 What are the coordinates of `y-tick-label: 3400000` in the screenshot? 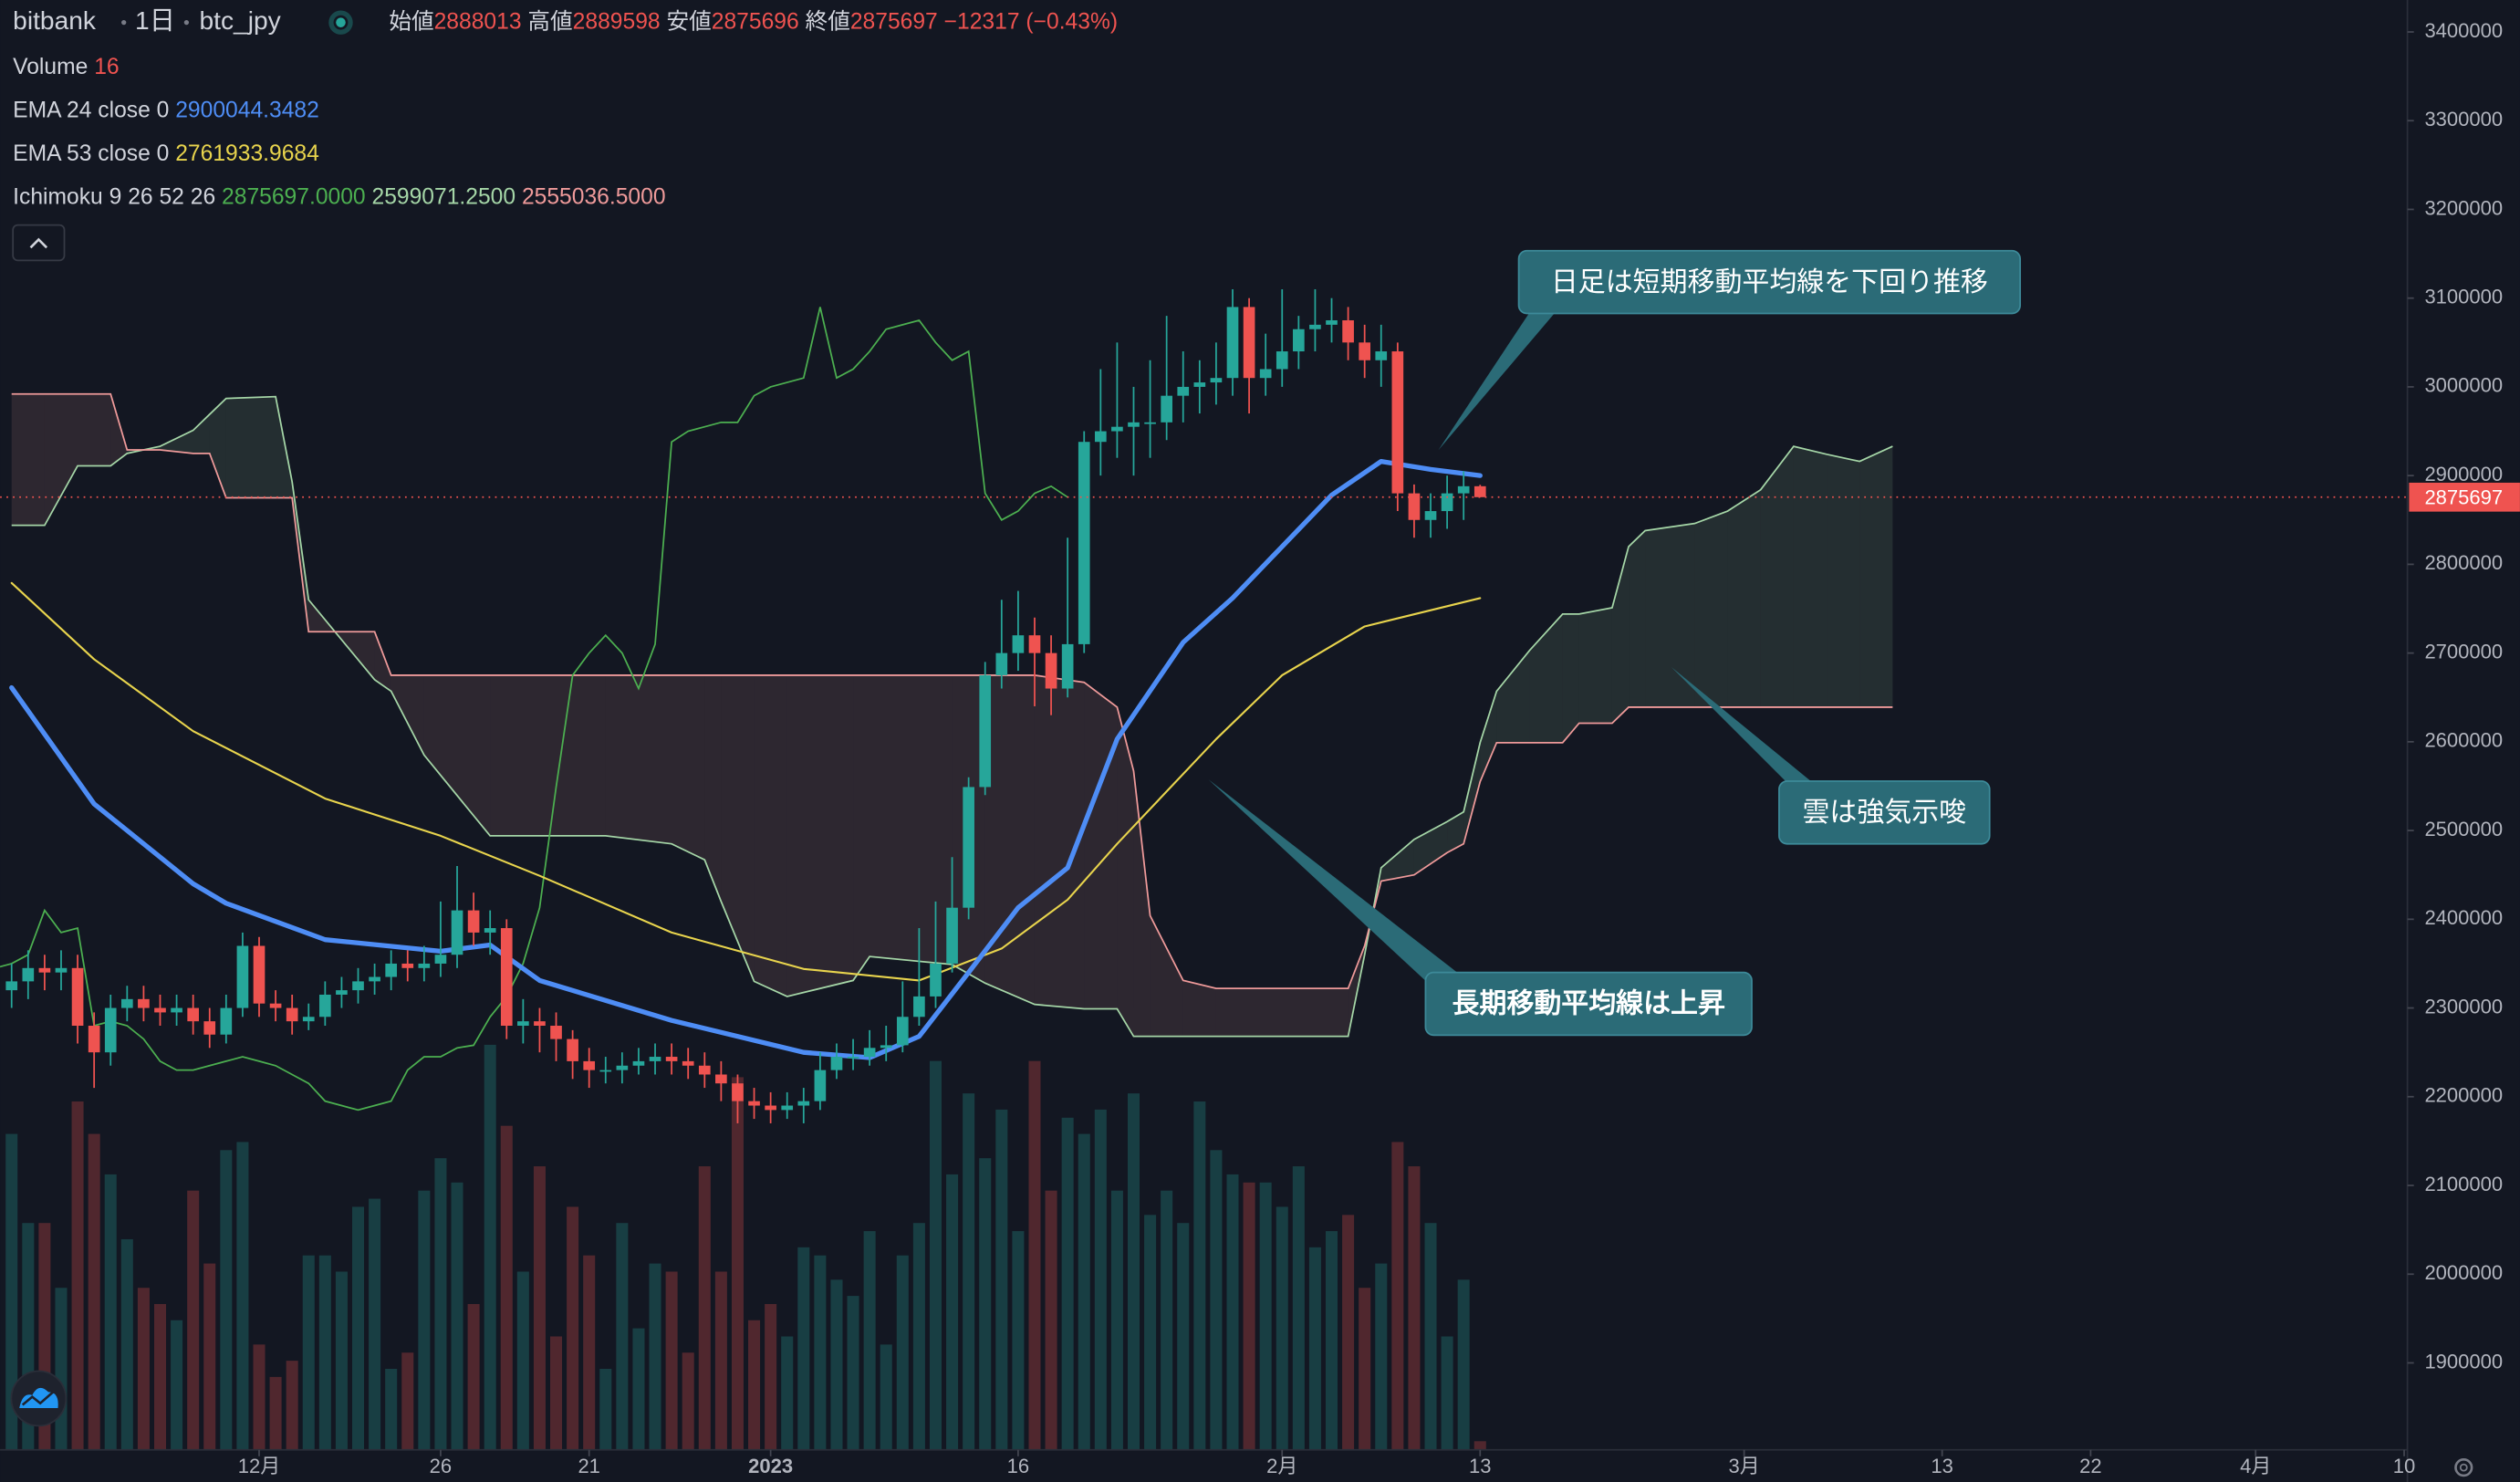 It's located at (2463, 30).